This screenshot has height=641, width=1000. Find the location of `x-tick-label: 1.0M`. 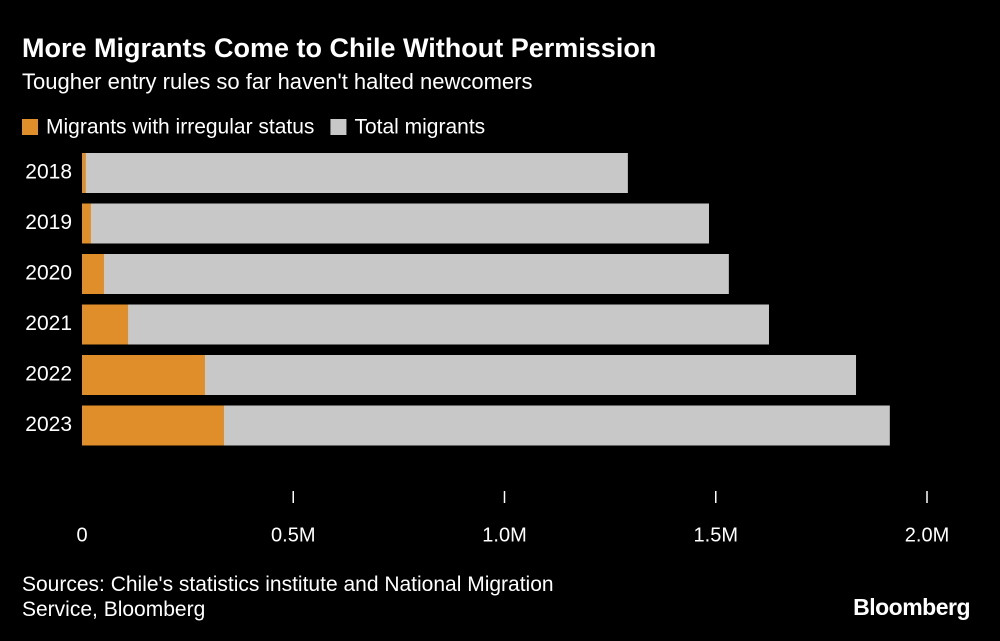

x-tick-label: 1.0M is located at coordinates (504, 535).